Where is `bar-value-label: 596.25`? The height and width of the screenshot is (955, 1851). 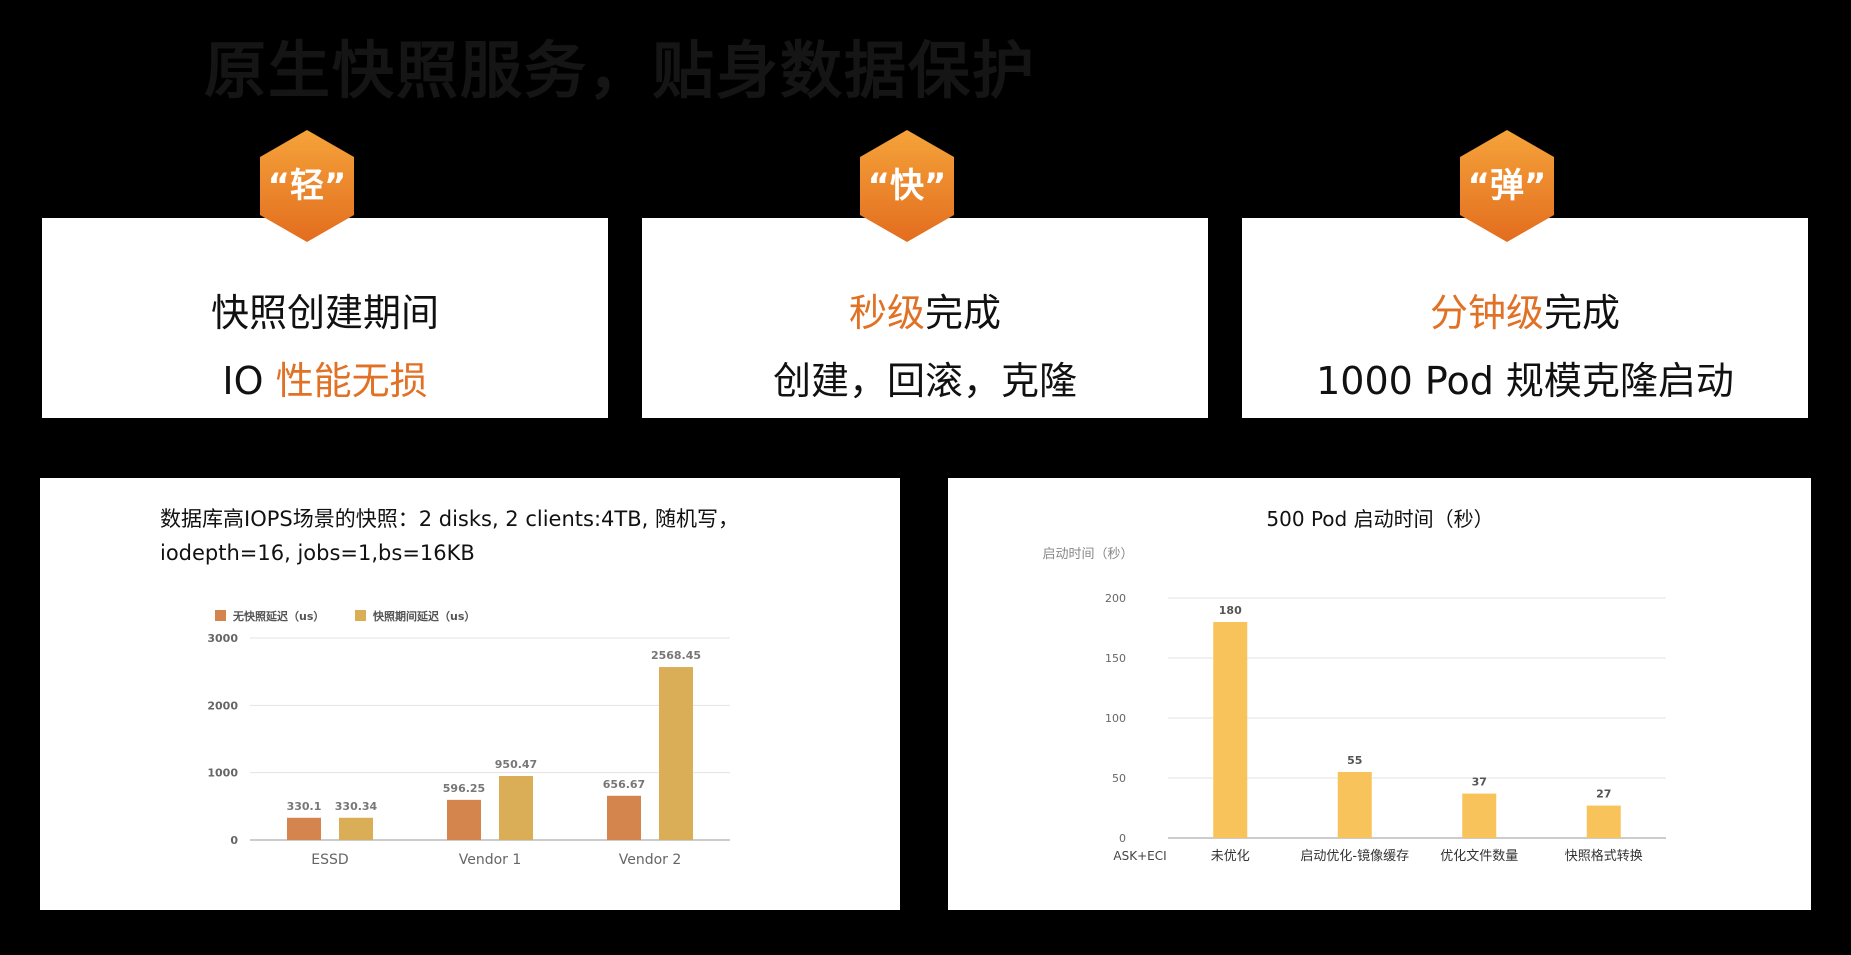
bar-value-label: 596.25 is located at coordinates (464, 788).